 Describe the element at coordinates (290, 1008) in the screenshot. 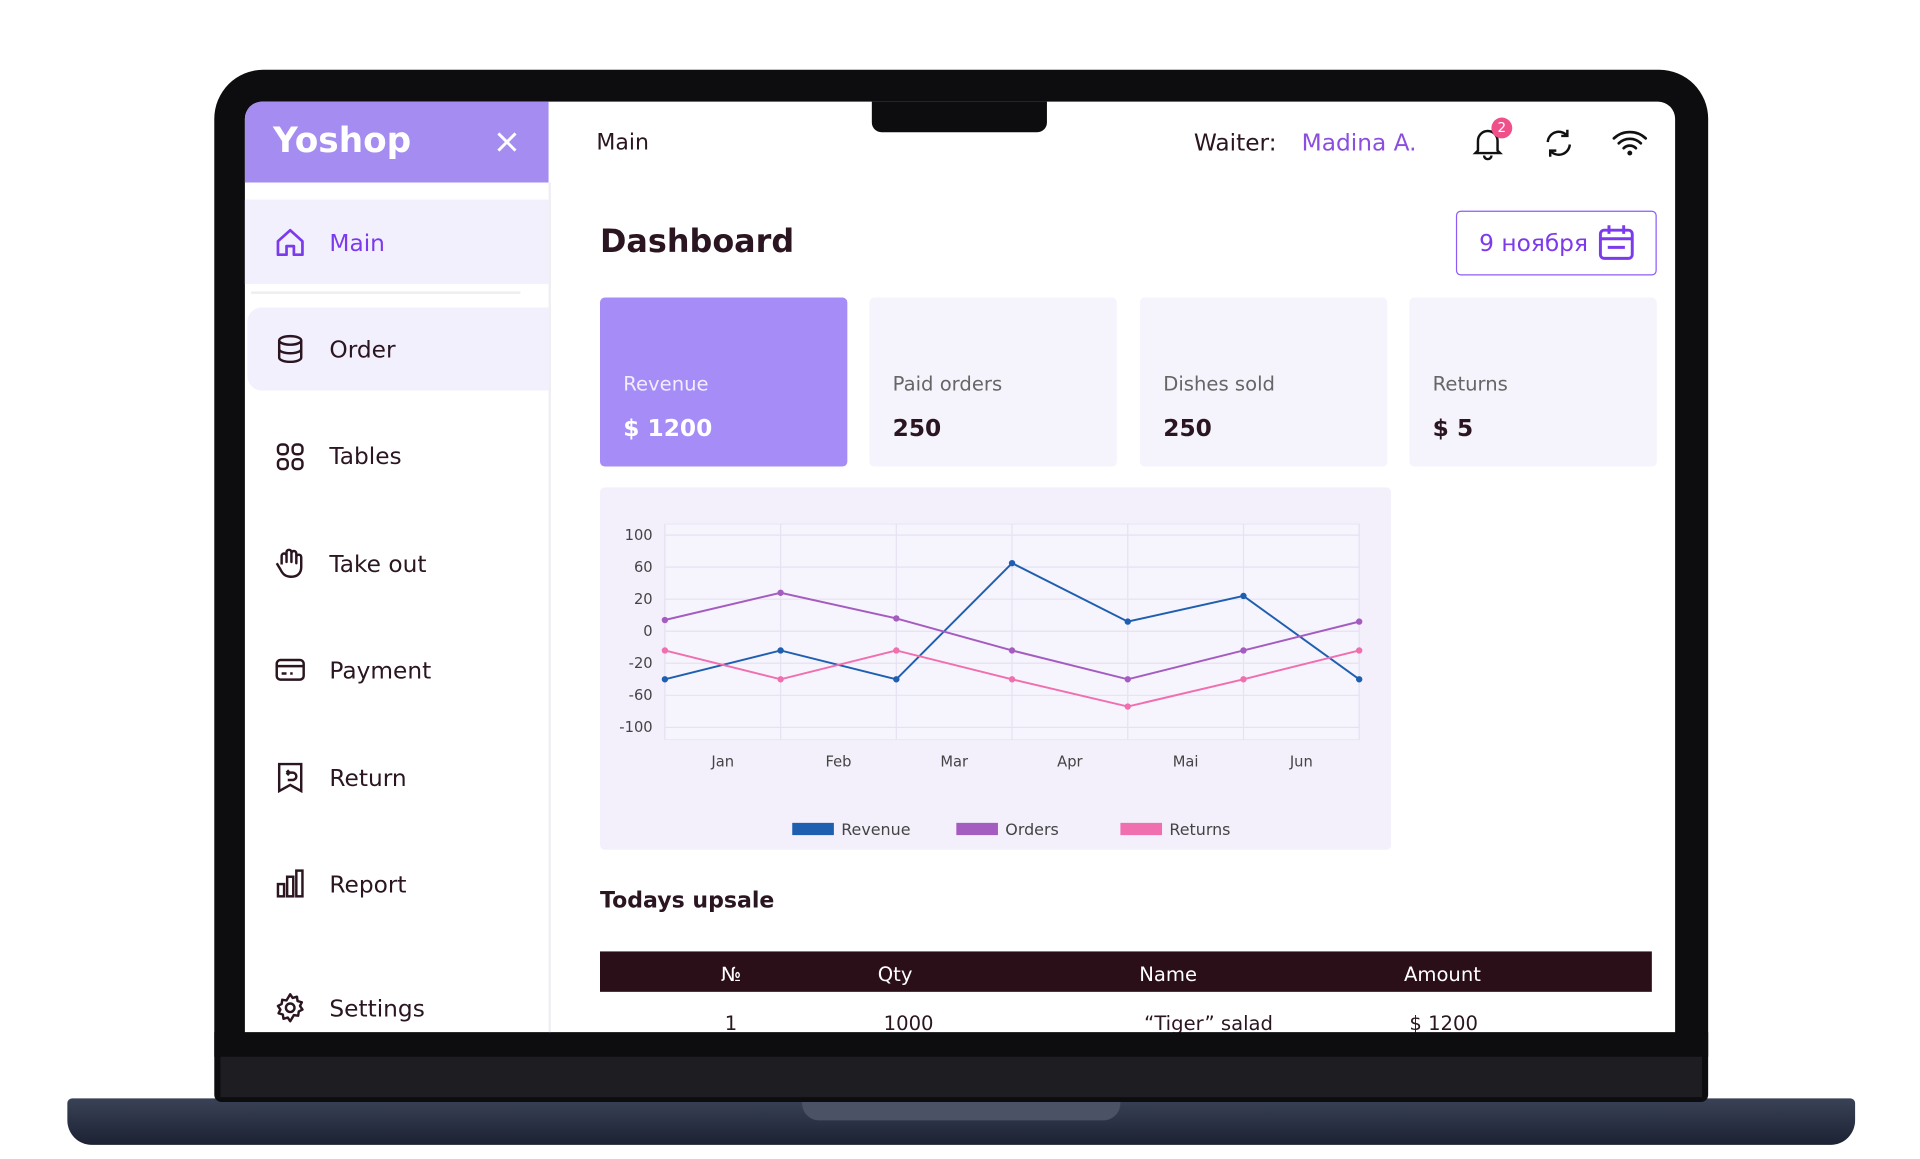

I see `icon-settings` at that location.